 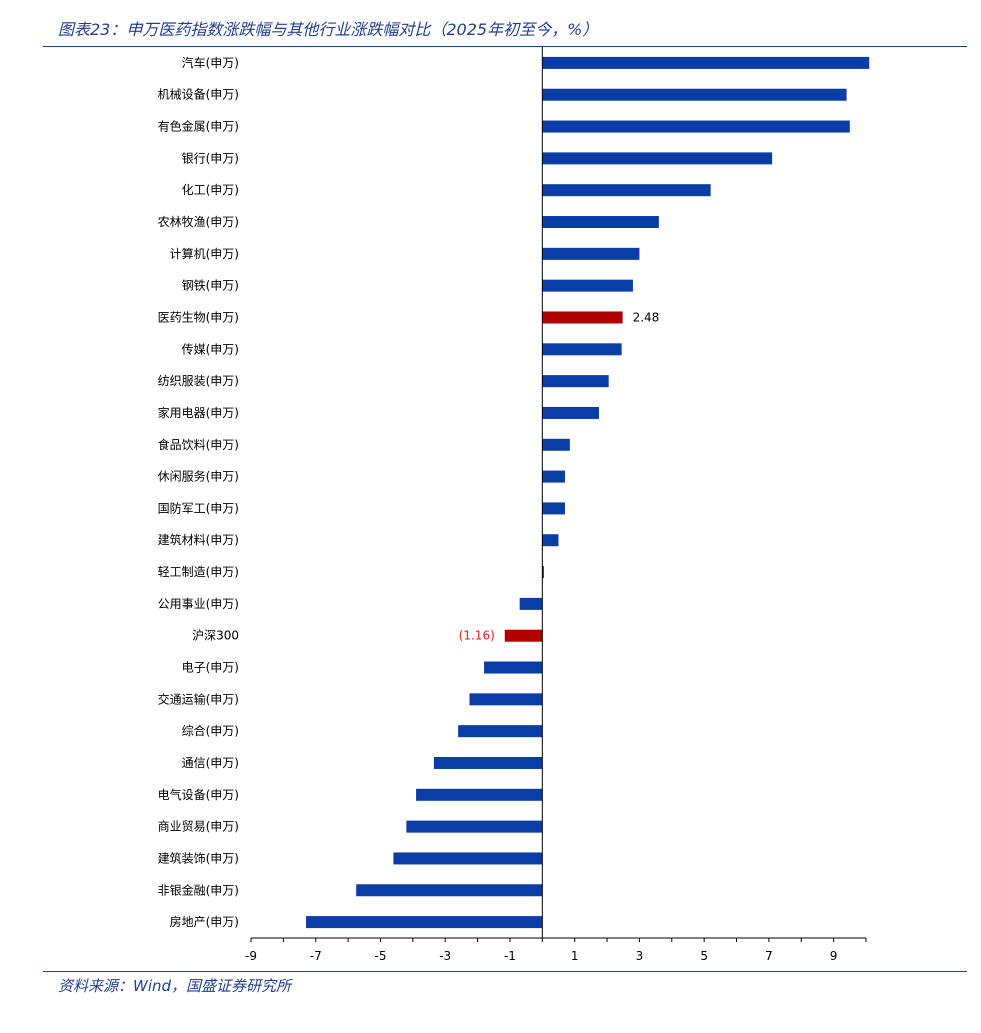 What do you see at coordinates (198, 444) in the screenshot?
I see `category-label-12: 食品饮料(申万)` at bounding box center [198, 444].